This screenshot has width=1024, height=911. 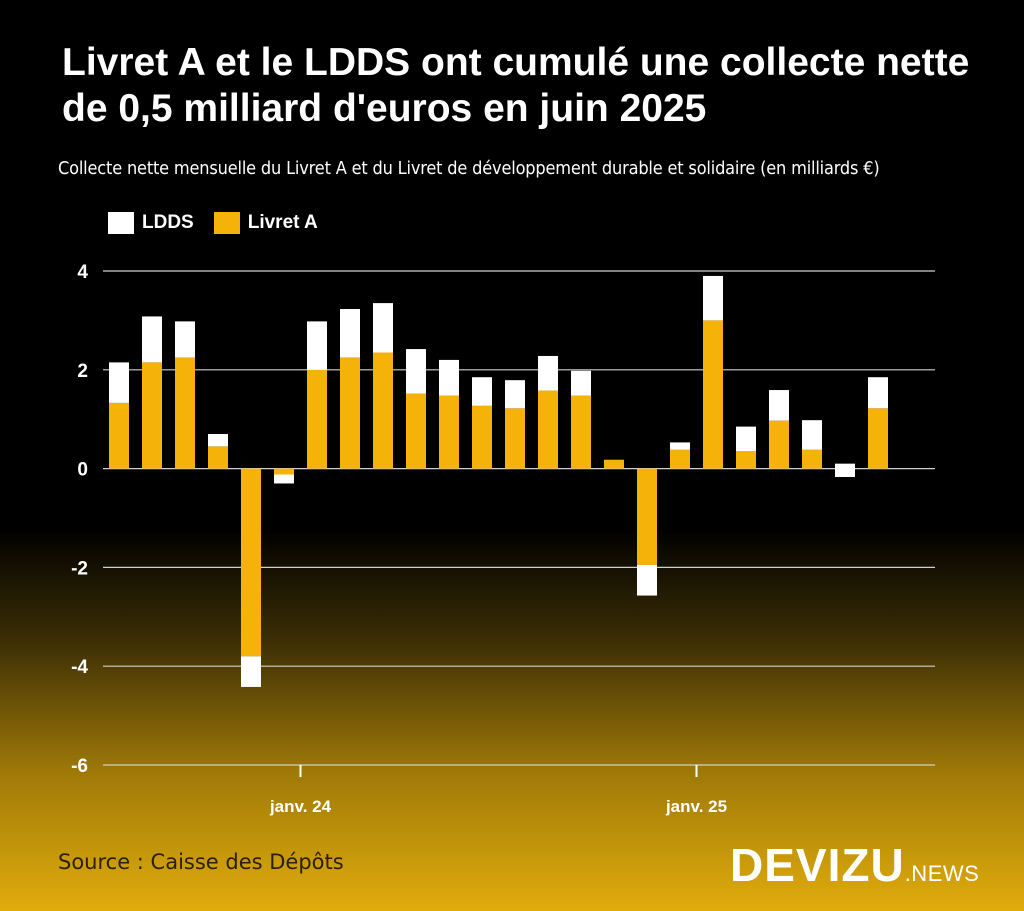 I want to click on x-tick-label: janv. 24, so click(x=300, y=806).